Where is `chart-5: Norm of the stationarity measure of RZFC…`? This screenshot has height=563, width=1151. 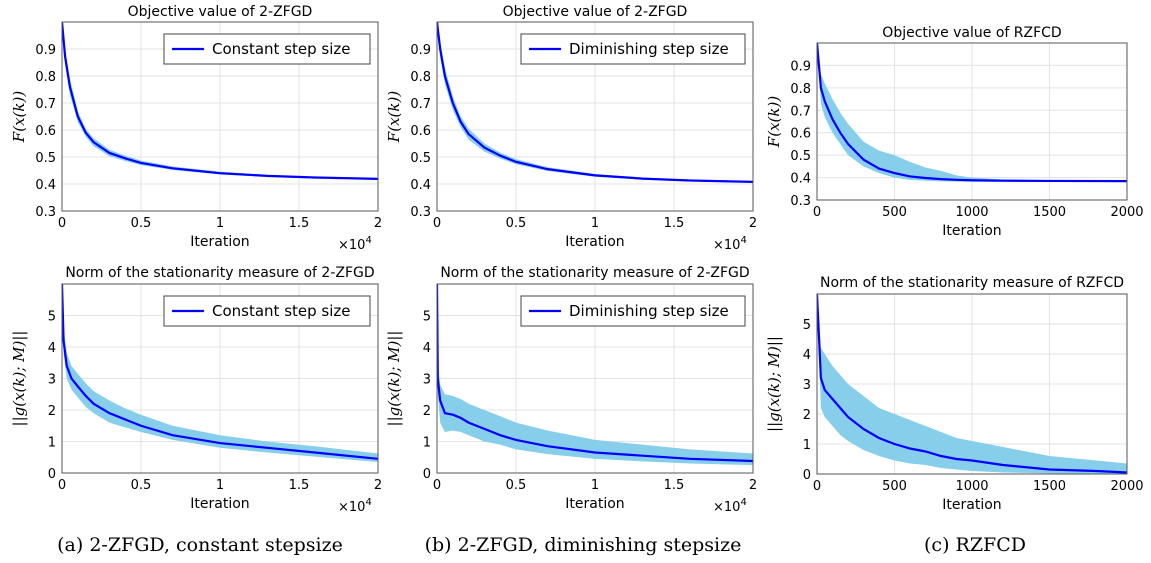 chart-5: Norm of the stationarity measure of RZFC… is located at coordinates (954, 394).